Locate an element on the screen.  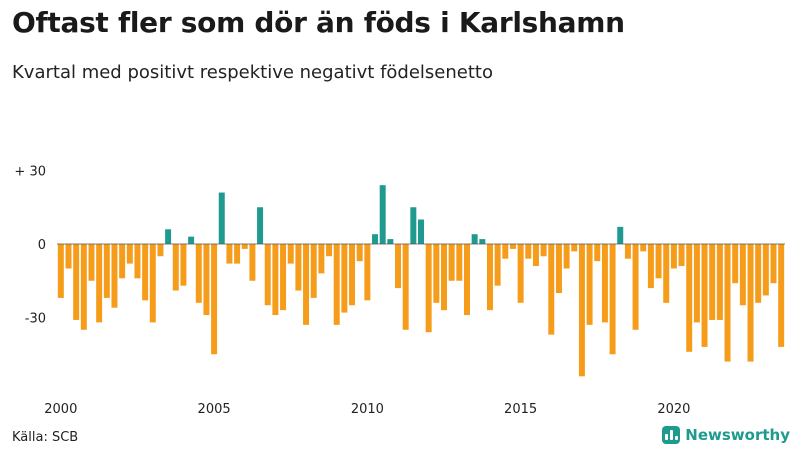
x-tick-label: 2000 is located at coordinates (60, 409).